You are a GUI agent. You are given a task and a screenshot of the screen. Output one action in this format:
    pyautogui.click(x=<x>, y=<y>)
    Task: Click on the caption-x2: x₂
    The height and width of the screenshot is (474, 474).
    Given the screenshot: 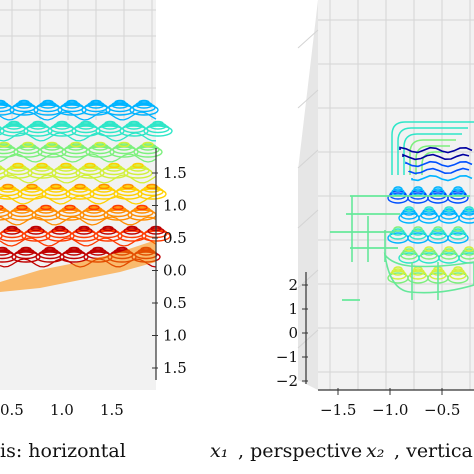 What is the action you would take?
    pyautogui.click(x=375, y=451)
    